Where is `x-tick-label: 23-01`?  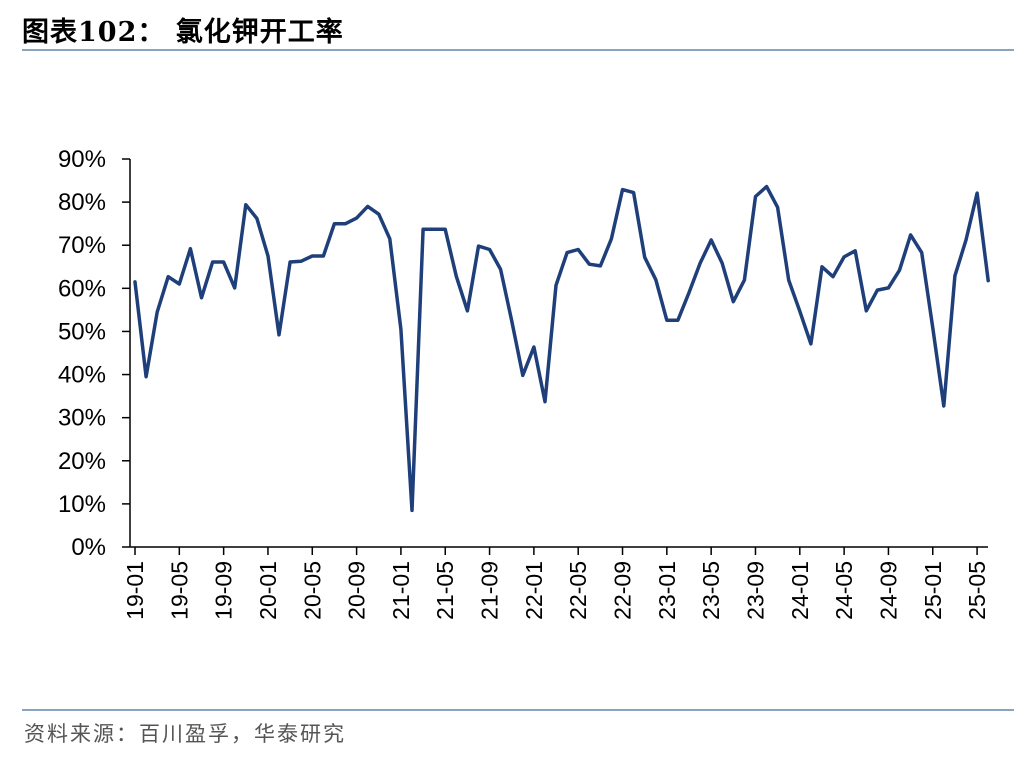 x-tick-label: 23-01 is located at coordinates (667, 590).